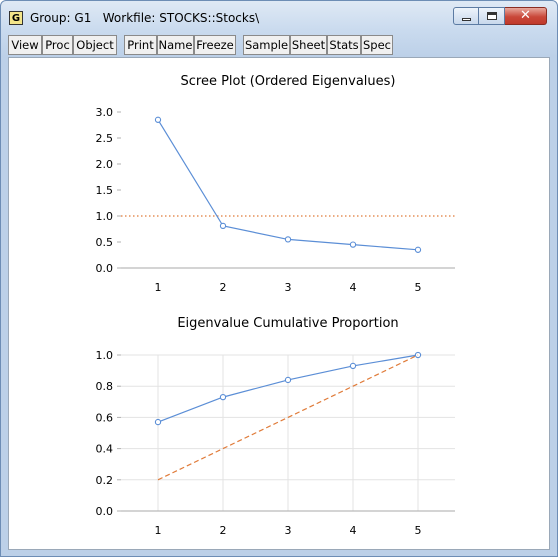  I want to click on y-tick-label: 0.2, so click(105, 480).